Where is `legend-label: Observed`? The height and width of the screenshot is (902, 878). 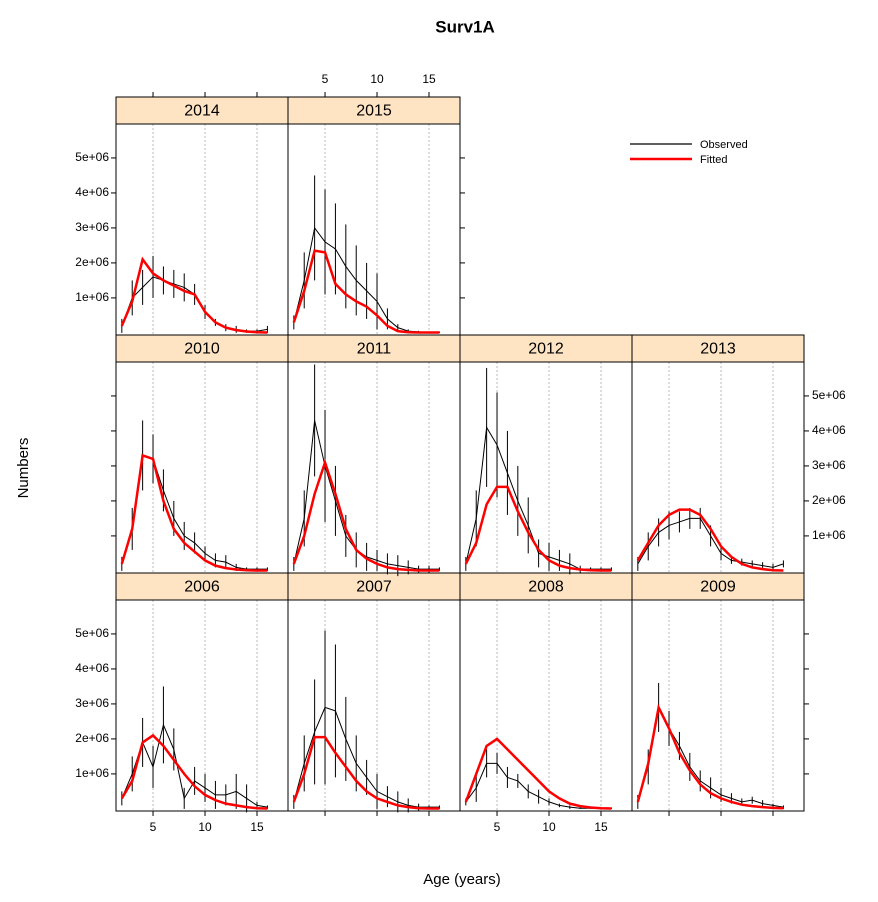 legend-label: Observed is located at coordinates (724, 145).